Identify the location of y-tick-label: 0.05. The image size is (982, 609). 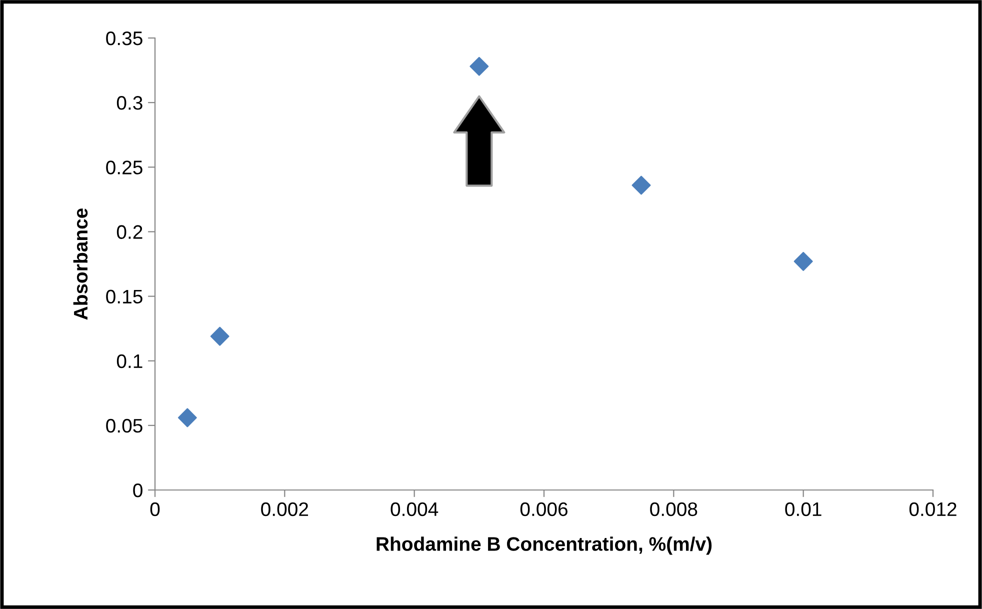
(124, 425).